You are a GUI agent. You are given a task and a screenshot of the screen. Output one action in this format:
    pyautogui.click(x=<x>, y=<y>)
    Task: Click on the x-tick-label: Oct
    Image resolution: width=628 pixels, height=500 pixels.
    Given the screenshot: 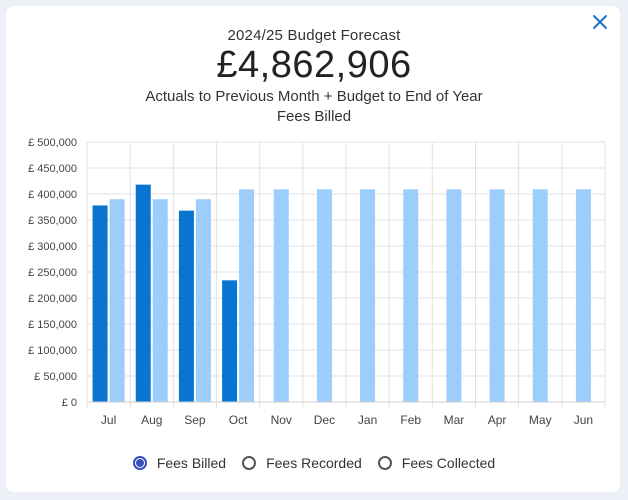 What is the action you would take?
    pyautogui.click(x=238, y=420)
    